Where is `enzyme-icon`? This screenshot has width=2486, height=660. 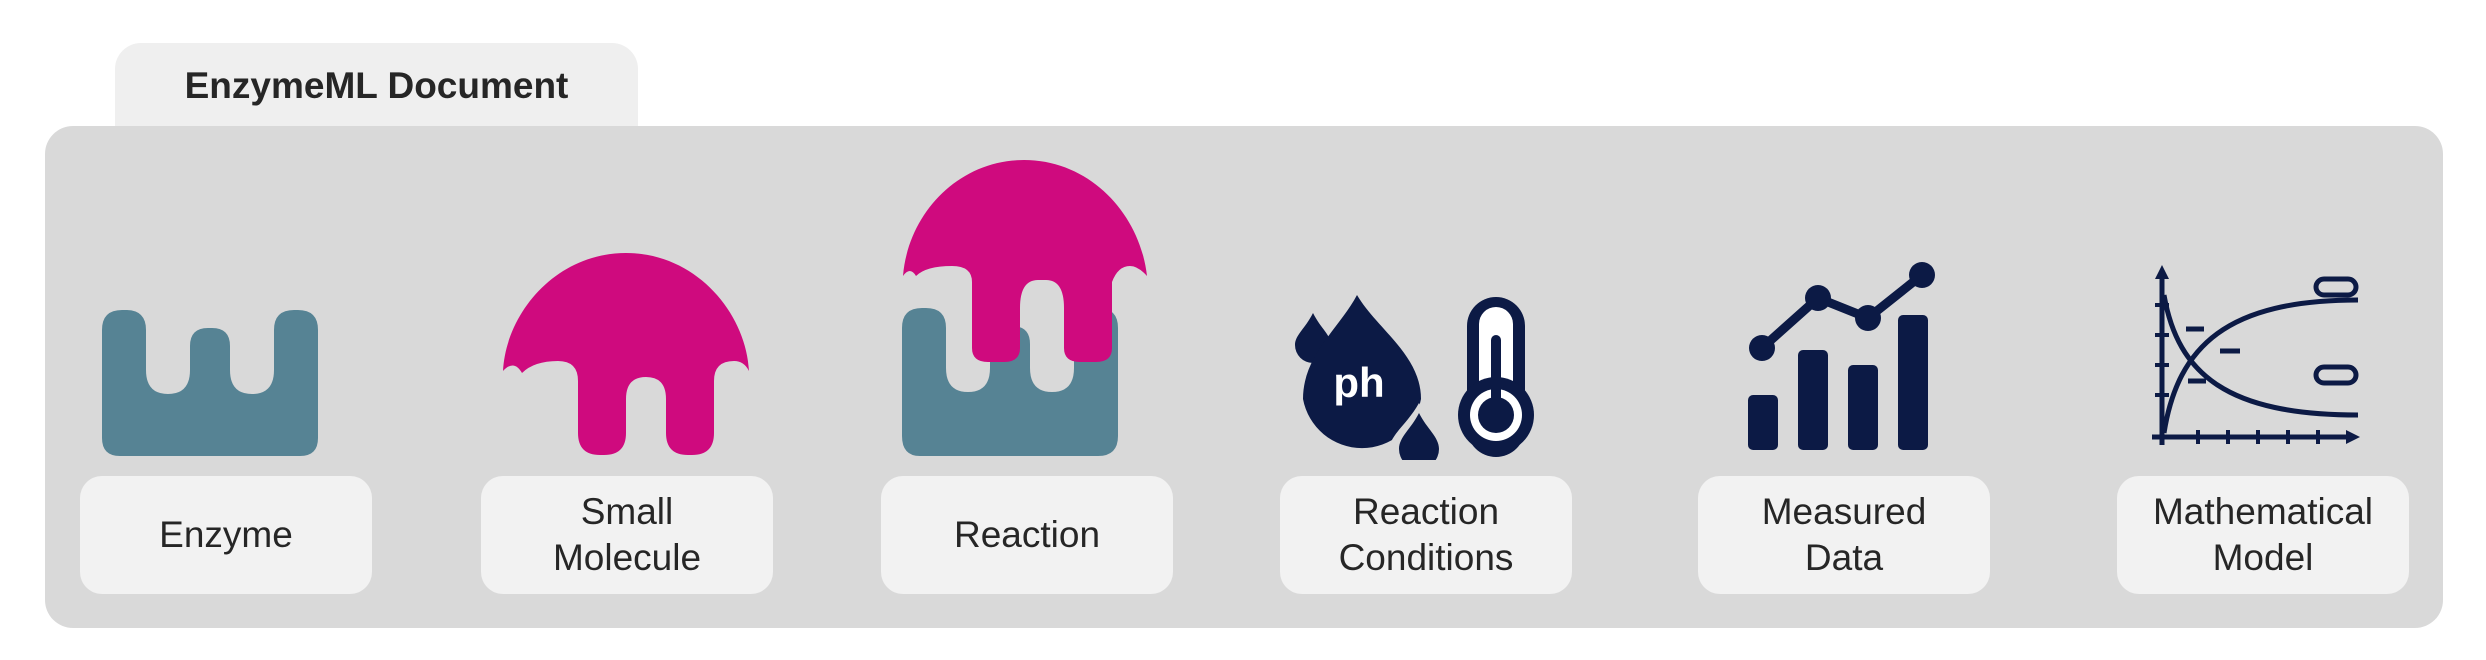 enzyme-icon is located at coordinates (210, 383).